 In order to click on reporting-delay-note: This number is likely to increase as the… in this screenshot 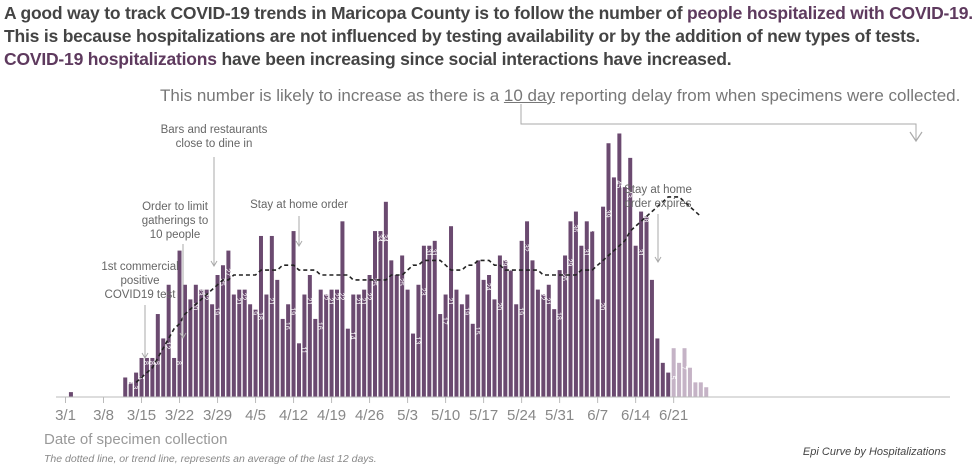, I will do `click(560, 95)`.